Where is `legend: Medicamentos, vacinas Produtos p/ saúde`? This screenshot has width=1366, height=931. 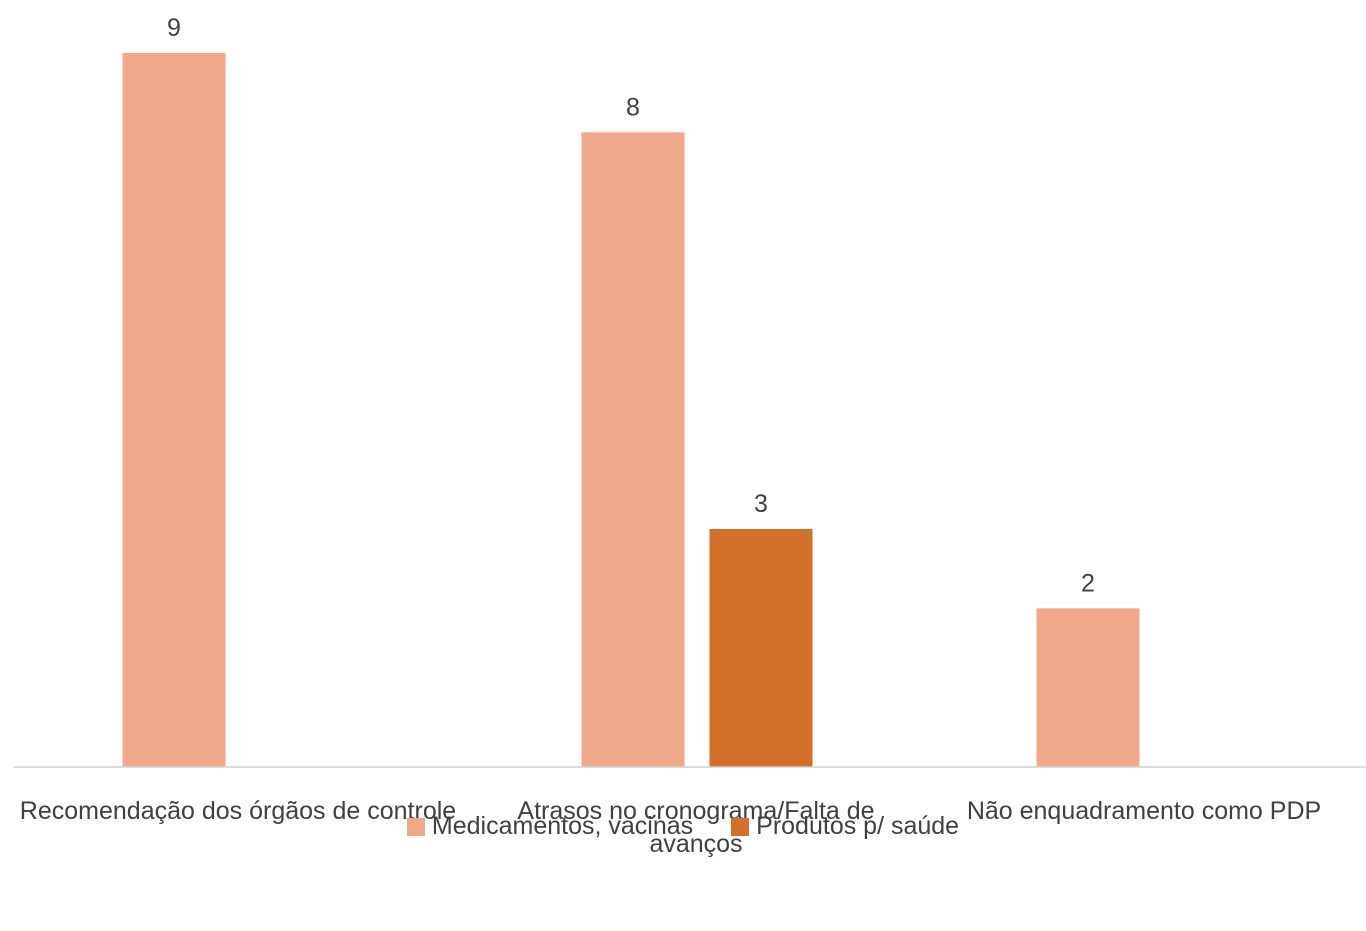
legend: Medicamentos, vacinas Produtos p/ saúde is located at coordinates (683, 826).